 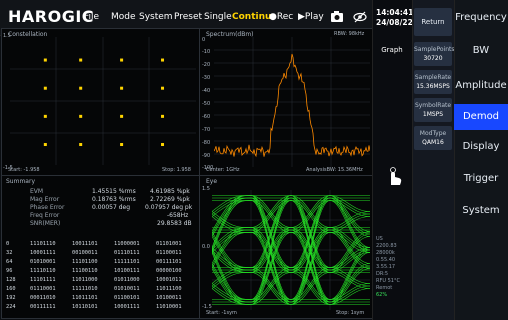 I want to click on summary-val1: 1.45515 %rms, so click(x=114, y=191).